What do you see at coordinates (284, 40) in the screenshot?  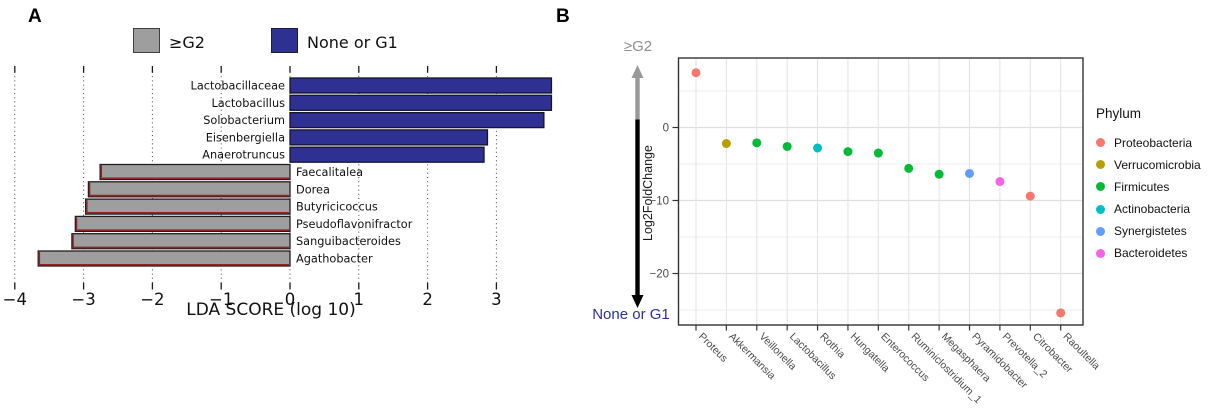 I see `legend-swatch-none-or-g1` at bounding box center [284, 40].